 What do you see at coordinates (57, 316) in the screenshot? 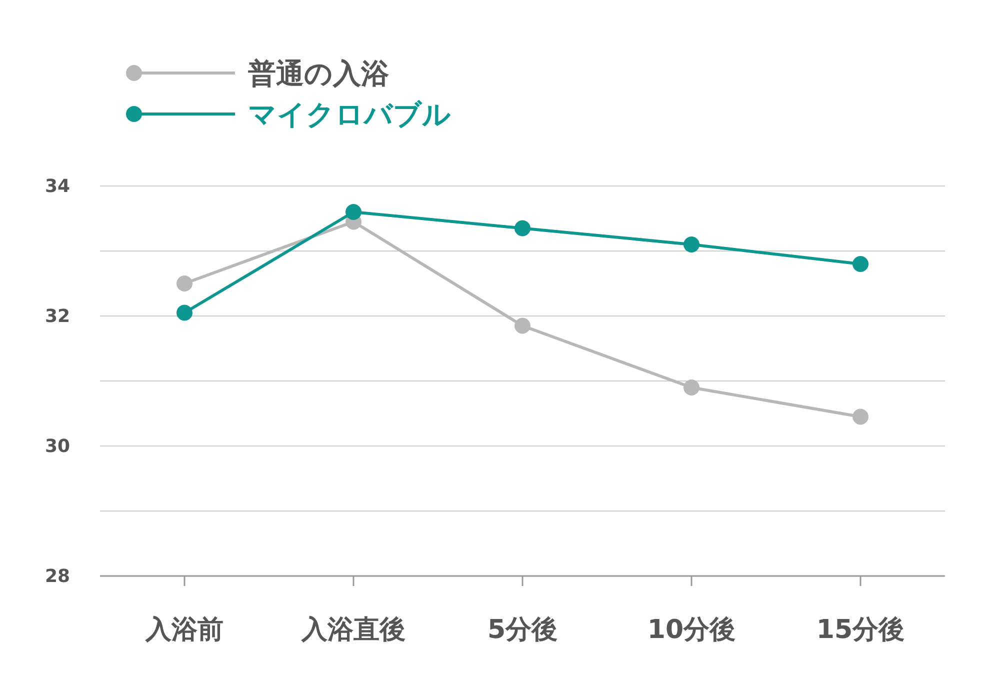
I see `y-tick-label: 32` at bounding box center [57, 316].